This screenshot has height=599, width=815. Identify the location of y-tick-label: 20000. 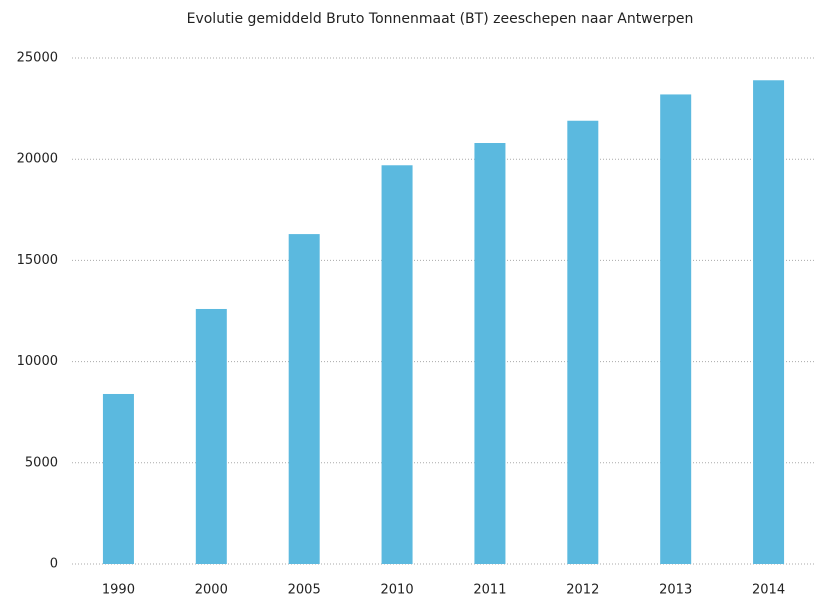
(37, 159).